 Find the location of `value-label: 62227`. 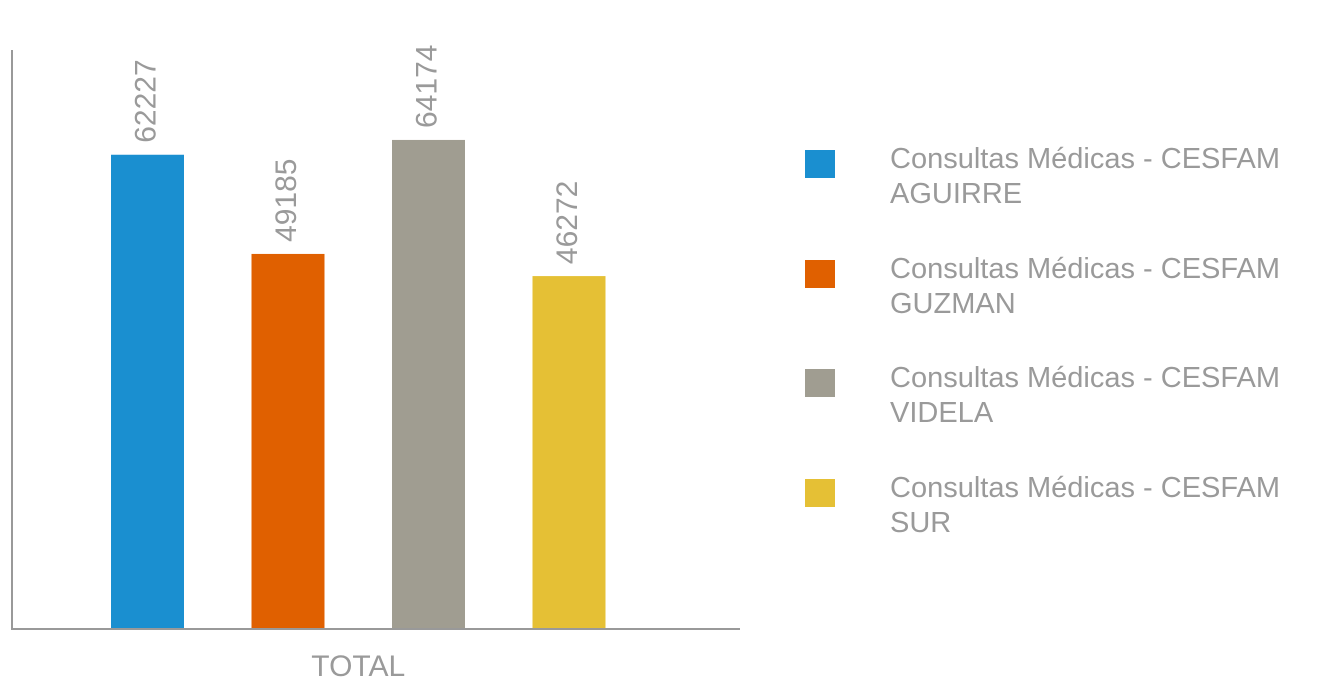

value-label: 62227 is located at coordinates (145, 100).